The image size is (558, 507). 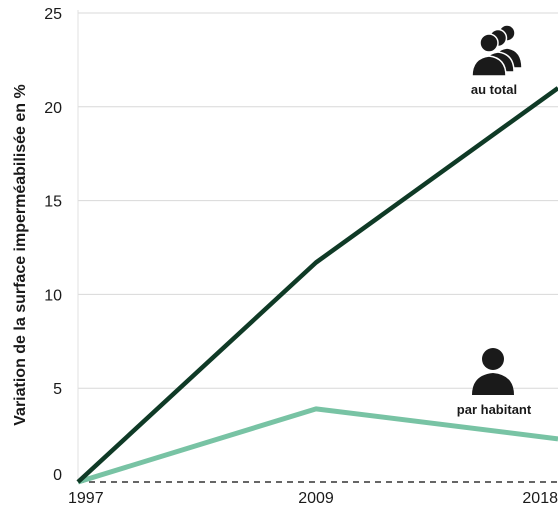 I want to click on x-tick-label: 2009, so click(x=316, y=498).